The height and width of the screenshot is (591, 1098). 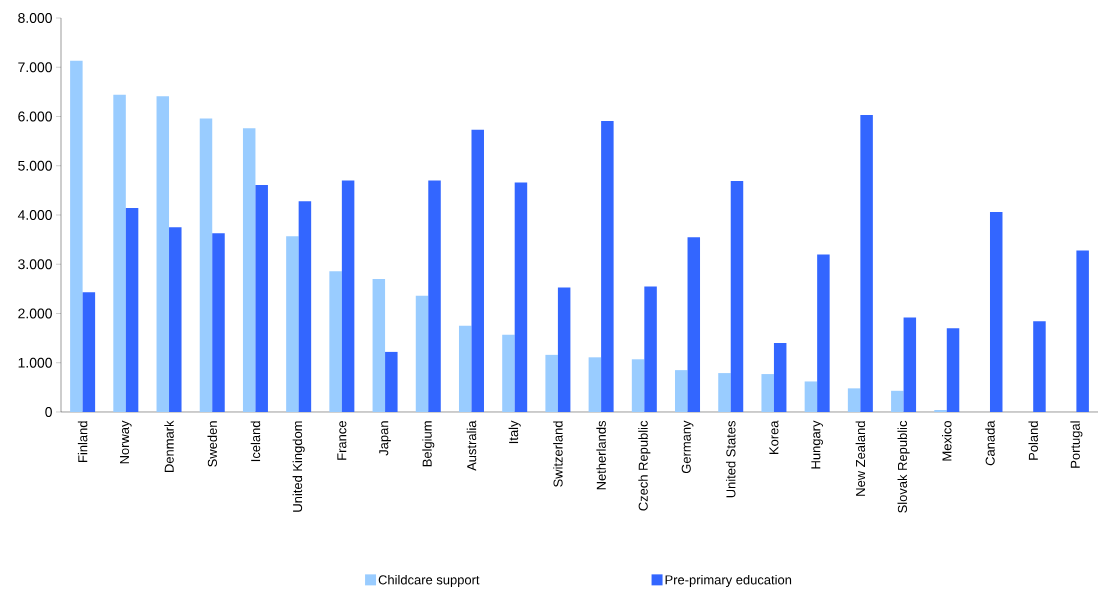 I want to click on x-tick-label: Slovak Republic, so click(x=903, y=466).